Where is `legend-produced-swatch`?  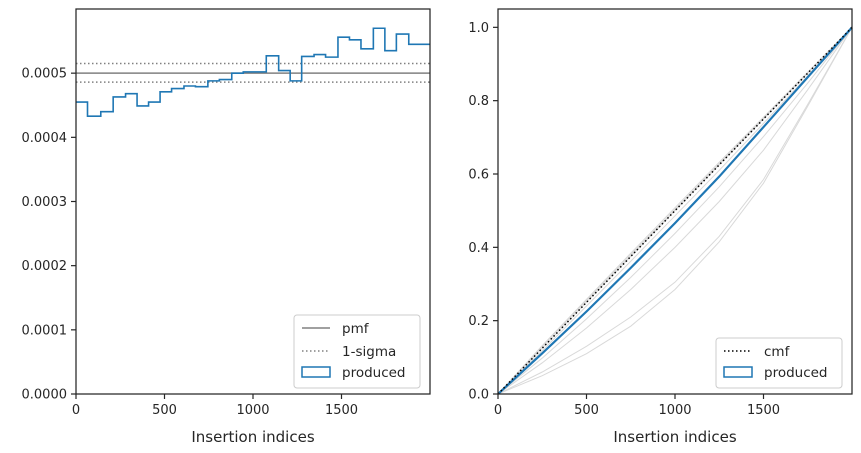
legend-produced-swatch is located at coordinates (316, 372).